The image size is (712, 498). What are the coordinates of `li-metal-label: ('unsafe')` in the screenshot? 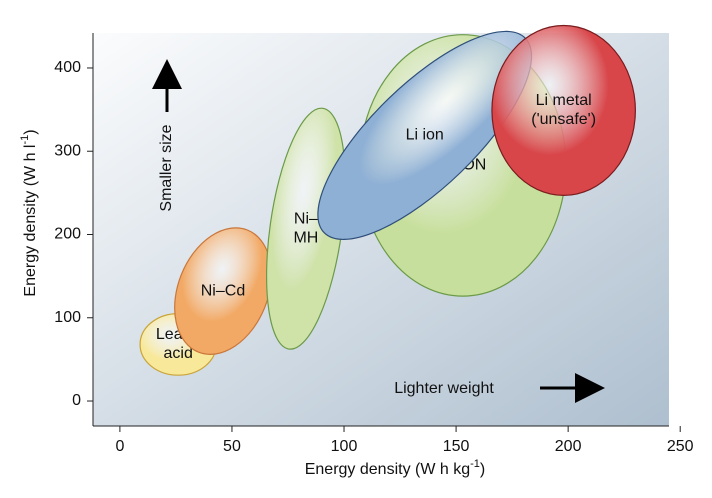 It's located at (563, 119).